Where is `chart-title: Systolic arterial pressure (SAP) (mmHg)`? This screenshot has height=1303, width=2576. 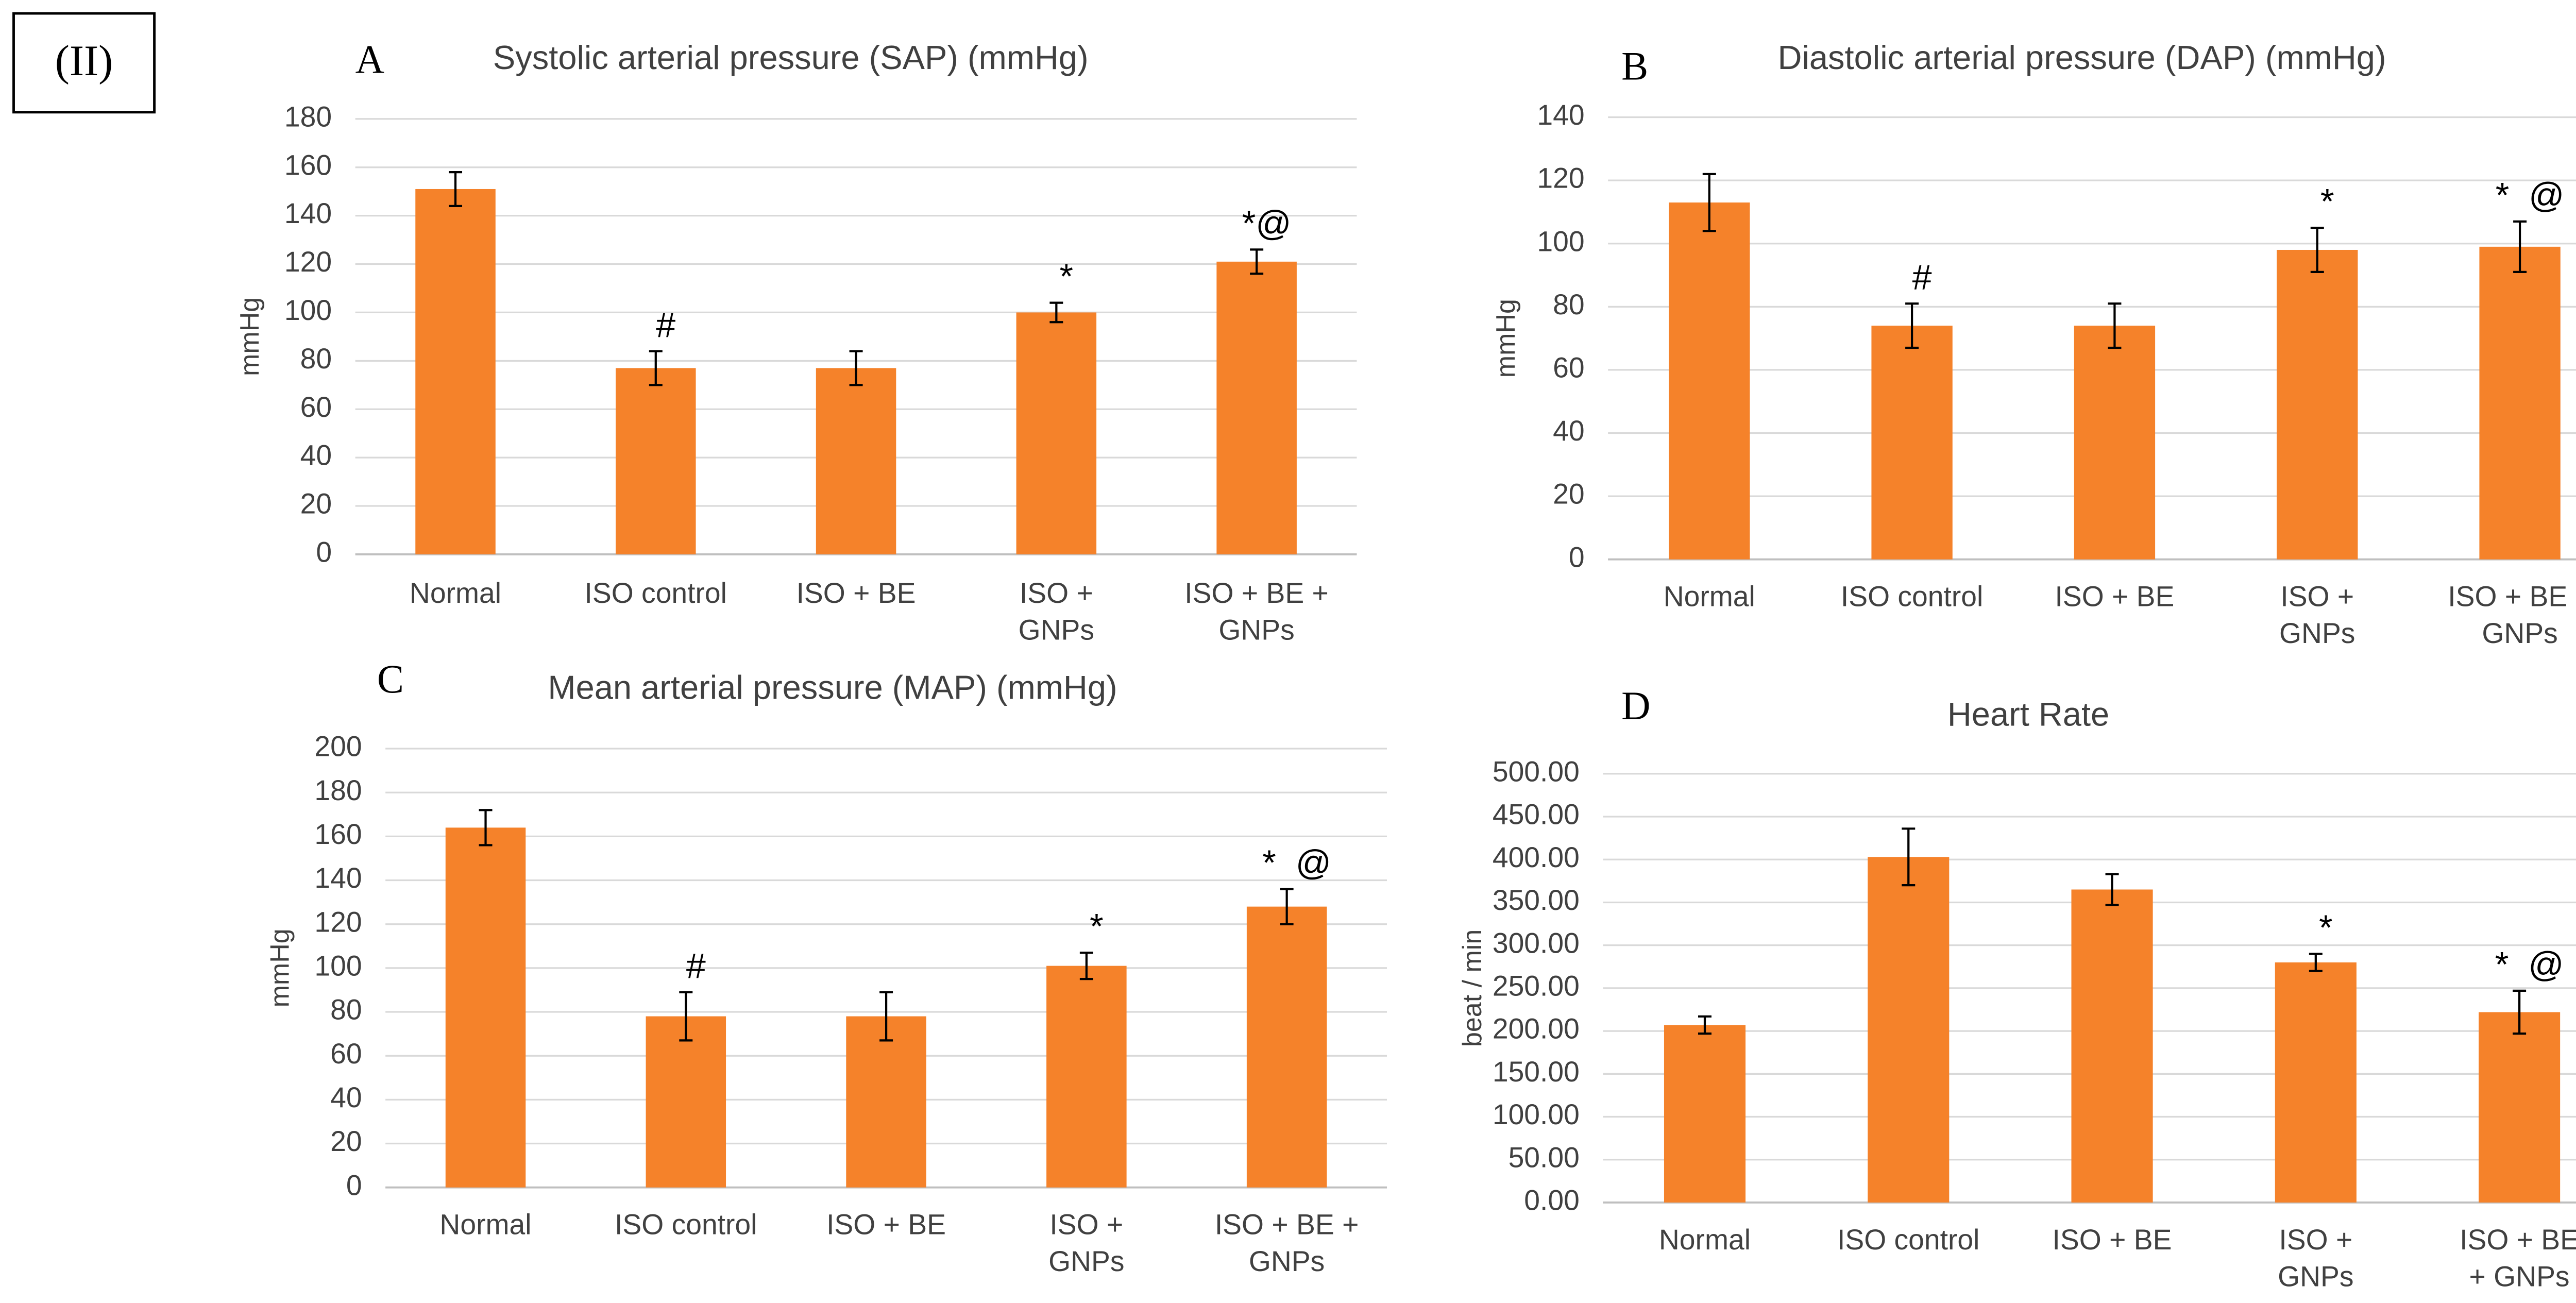
chart-title: Systolic arterial pressure (SAP) (mmHg) is located at coordinates (791, 58).